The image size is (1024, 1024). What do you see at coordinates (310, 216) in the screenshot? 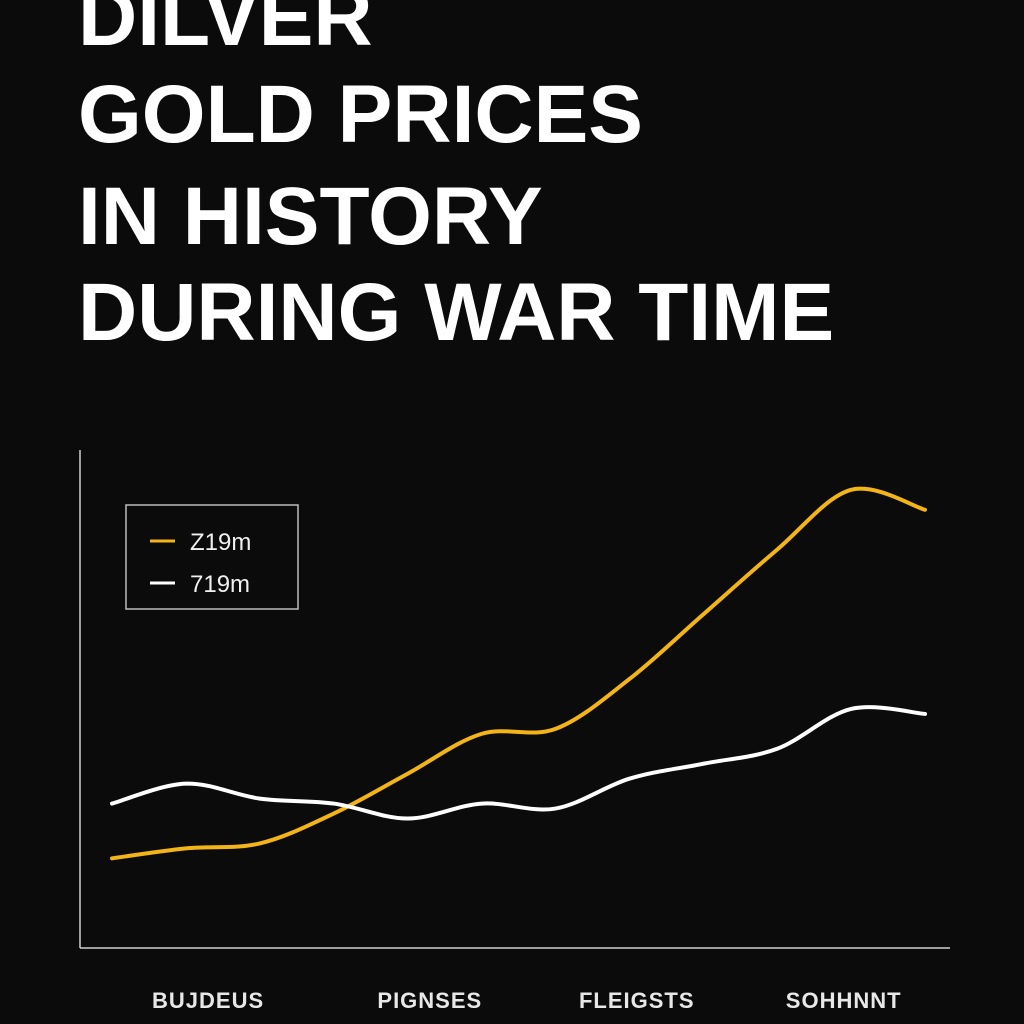
I see `chart-title: IN HISTORY` at bounding box center [310, 216].